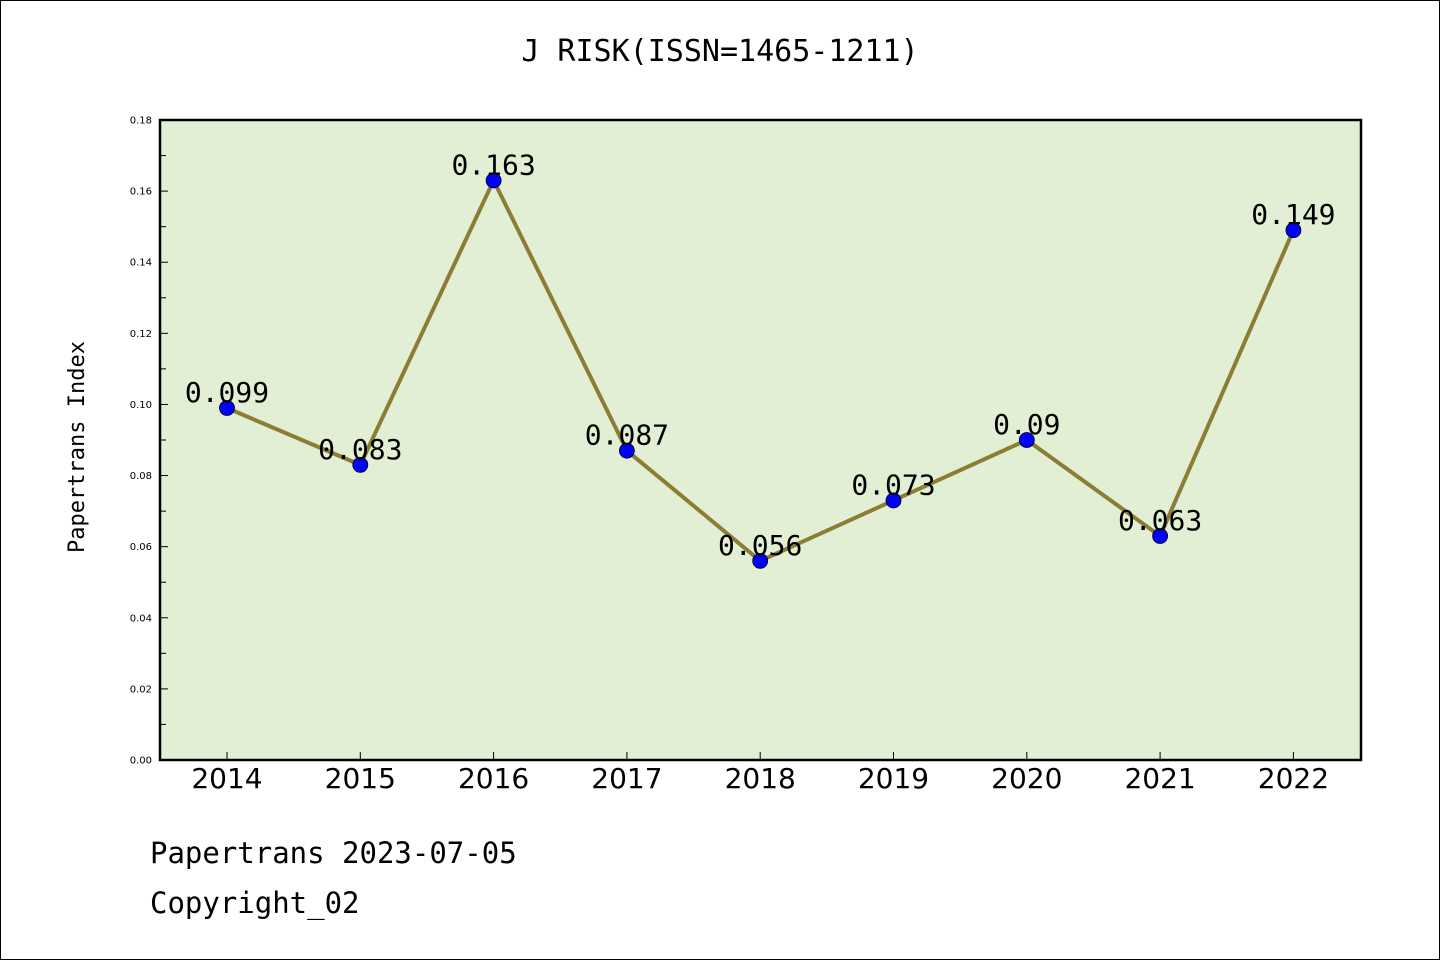  I want to click on x-axis: 2014 2015 2016 2017 2018 2019 2020 2021 2022, so click(760, 773).